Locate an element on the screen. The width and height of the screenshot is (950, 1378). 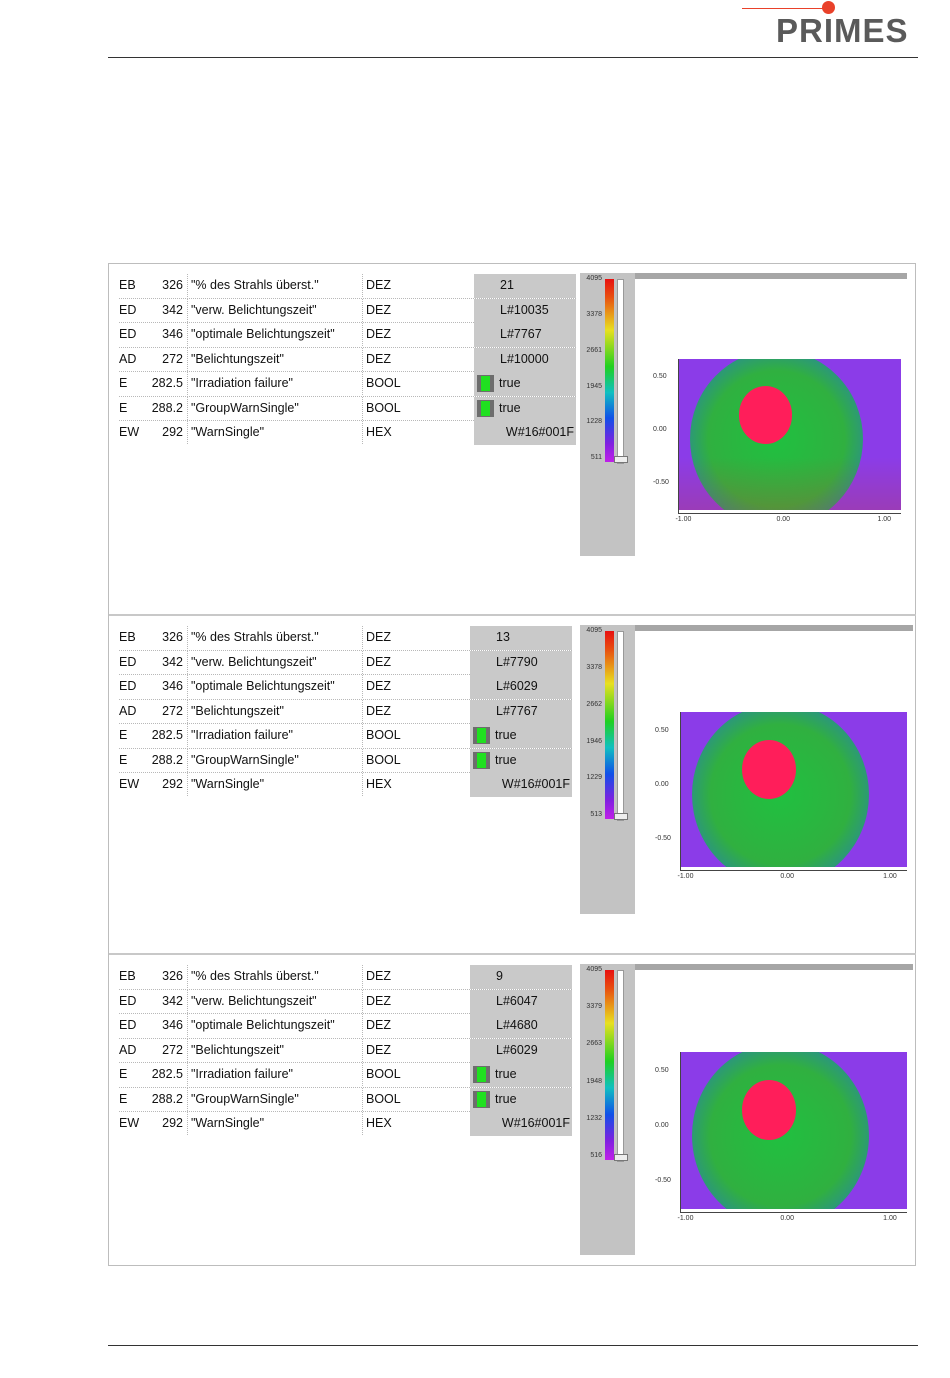
table-row: ED 346 "optimale Belichtungszeit" DEZ L#7767 is located at coordinates (347, 335).